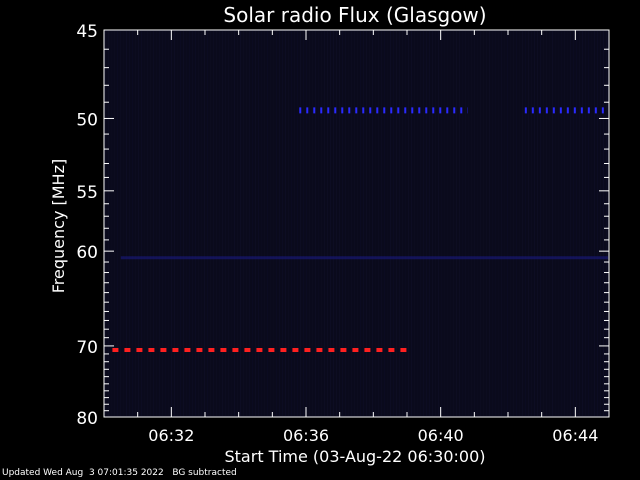 The width and height of the screenshot is (640, 480). Describe the element at coordinates (58, 226) in the screenshot. I see `y-axis-label: Frequency [MHz]` at that location.